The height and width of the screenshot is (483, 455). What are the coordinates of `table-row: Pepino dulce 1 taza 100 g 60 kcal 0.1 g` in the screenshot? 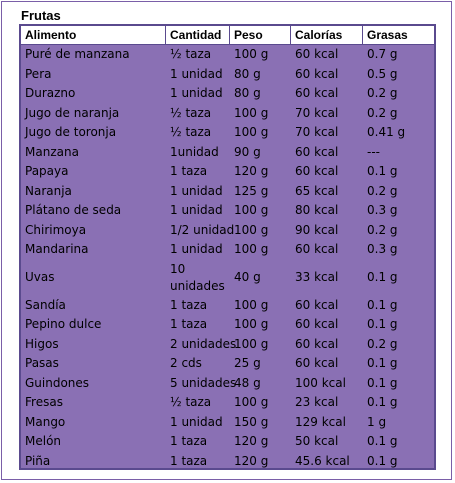 It's located at (227, 325).